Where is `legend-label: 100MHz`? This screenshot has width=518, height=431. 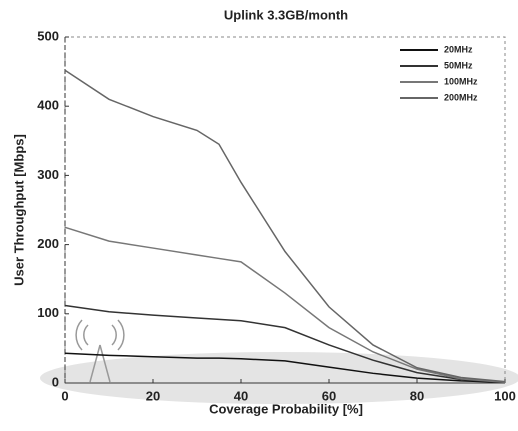
legend-label: 100MHz is located at coordinates (461, 81).